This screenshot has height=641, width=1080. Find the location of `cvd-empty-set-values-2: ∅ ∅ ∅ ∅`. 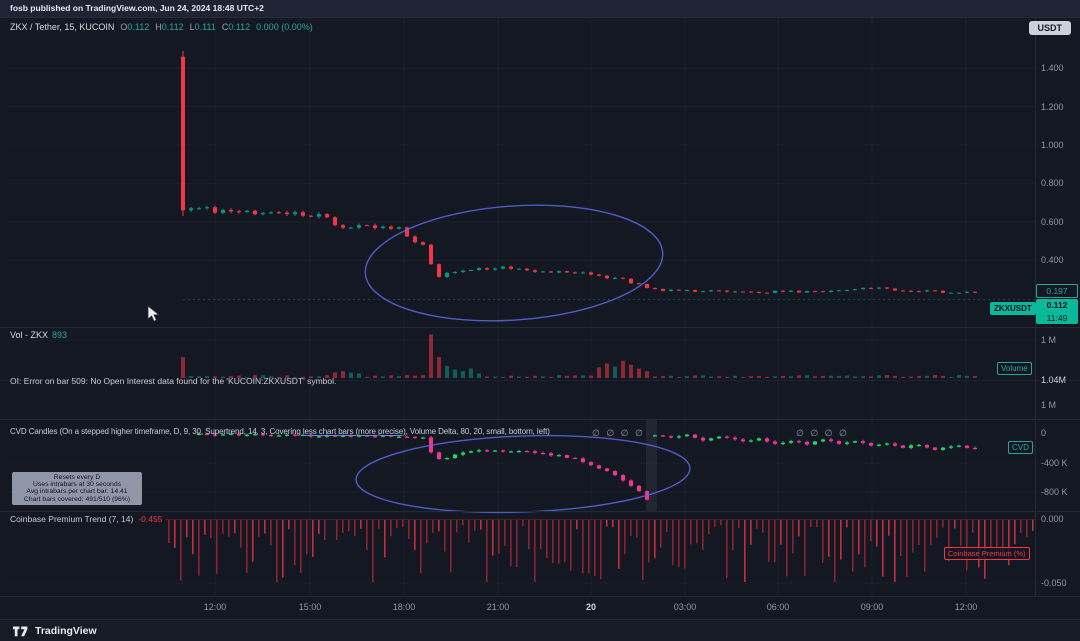

cvd-empty-set-values-2: ∅ ∅ ∅ ∅ is located at coordinates (821, 433).